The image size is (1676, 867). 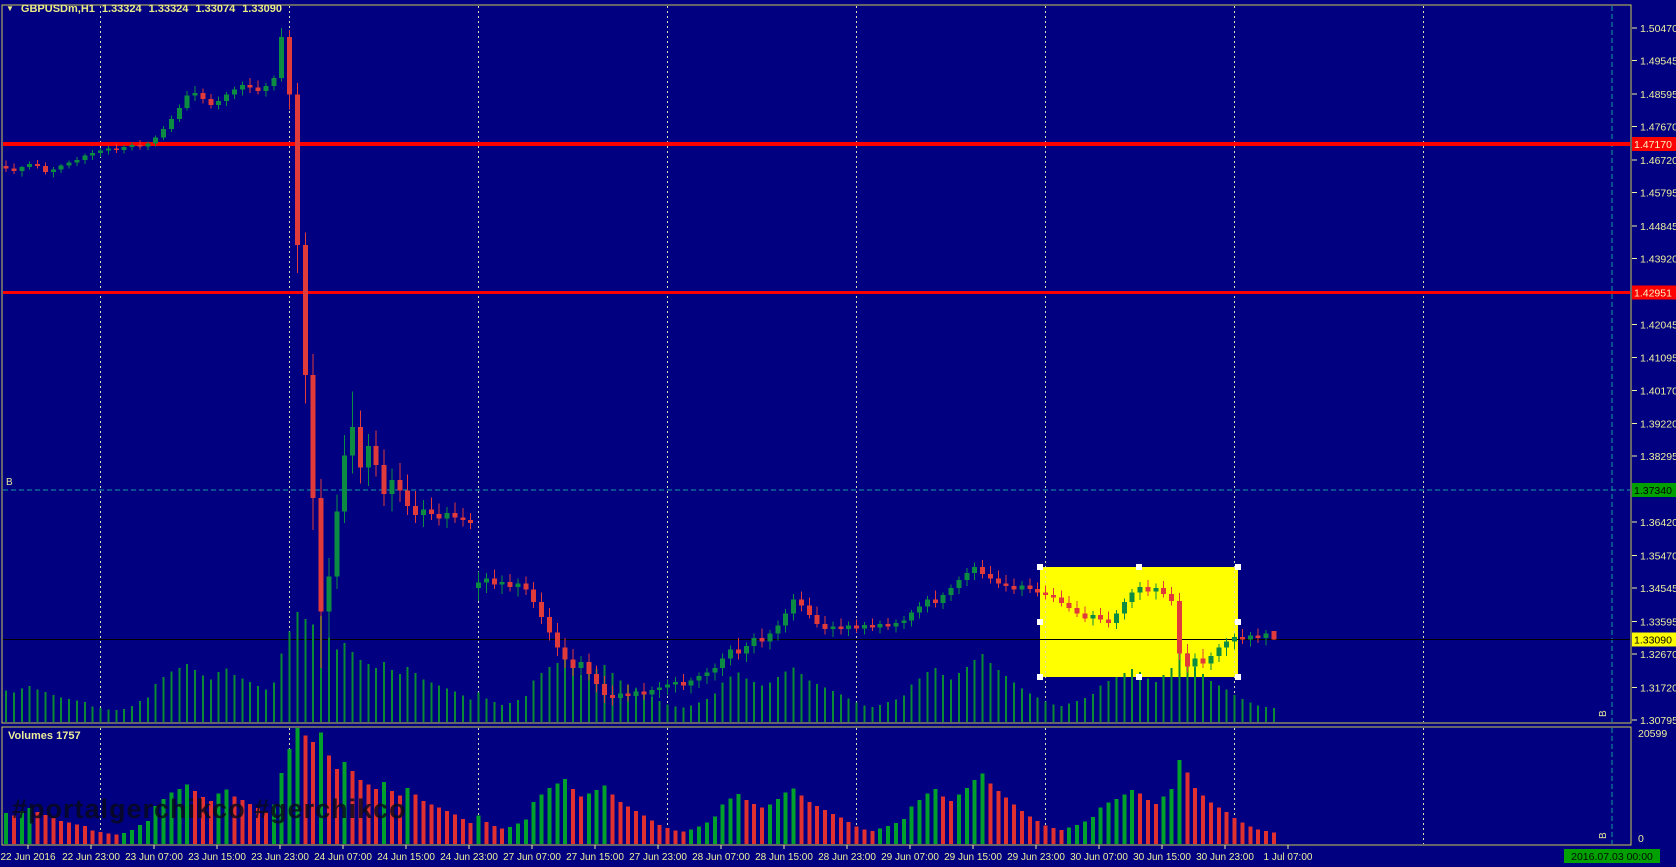 I want to click on red-price-label-bg, so click(x=1654, y=292).